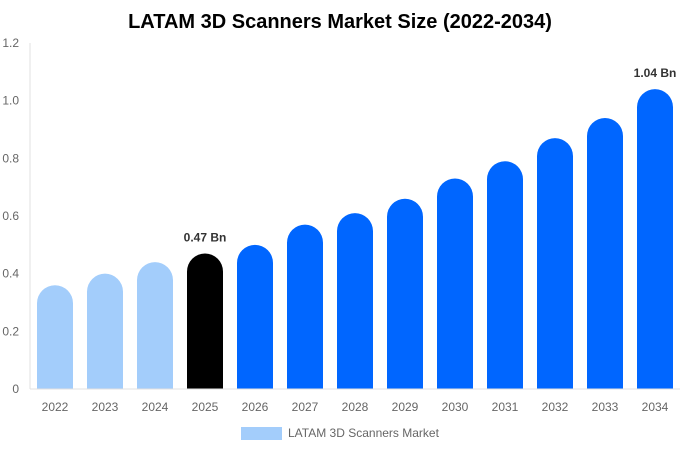 The height and width of the screenshot is (455, 680). Describe the element at coordinates (105, 331) in the screenshot. I see `bar-2023` at that location.